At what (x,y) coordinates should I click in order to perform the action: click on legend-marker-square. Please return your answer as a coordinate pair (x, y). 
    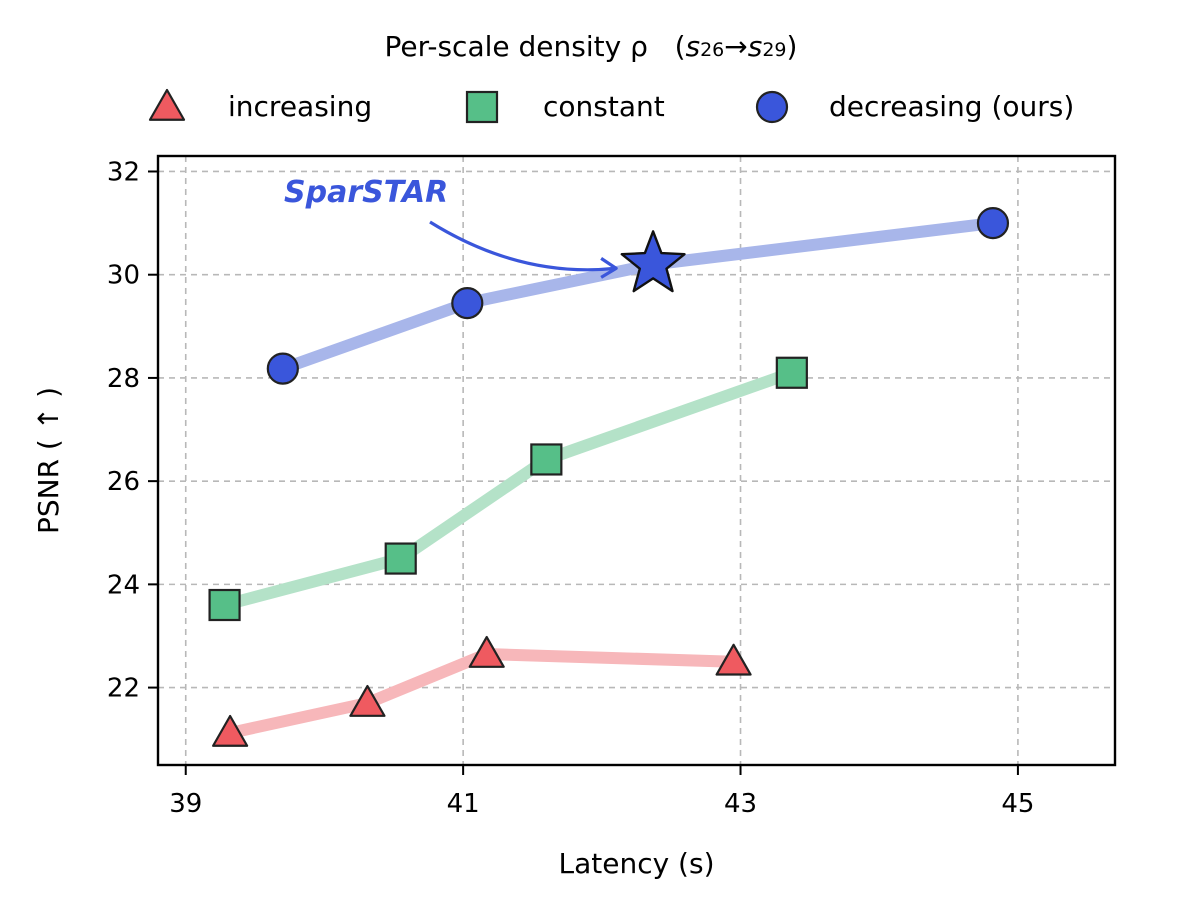
    Looking at the image, I should click on (482, 107).